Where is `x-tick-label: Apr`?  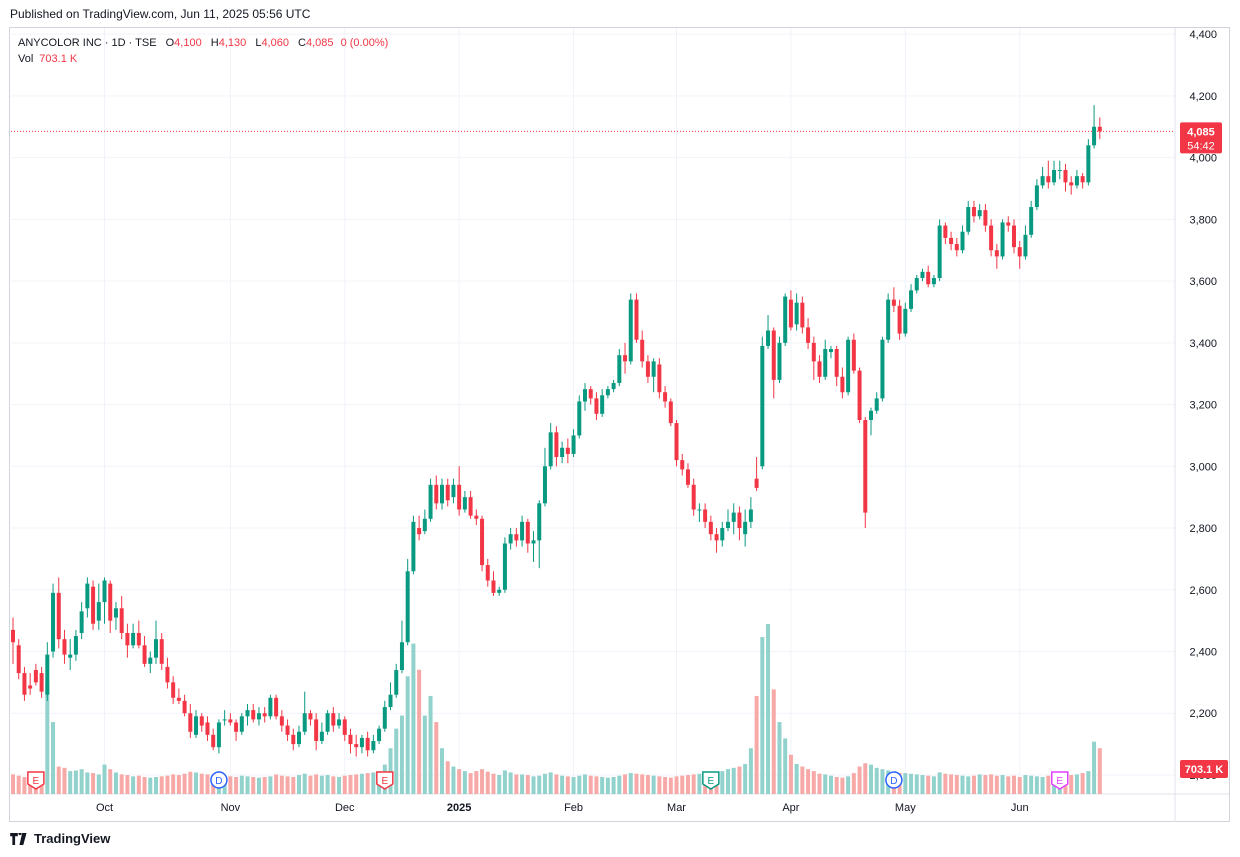 x-tick-label: Apr is located at coordinates (790, 808).